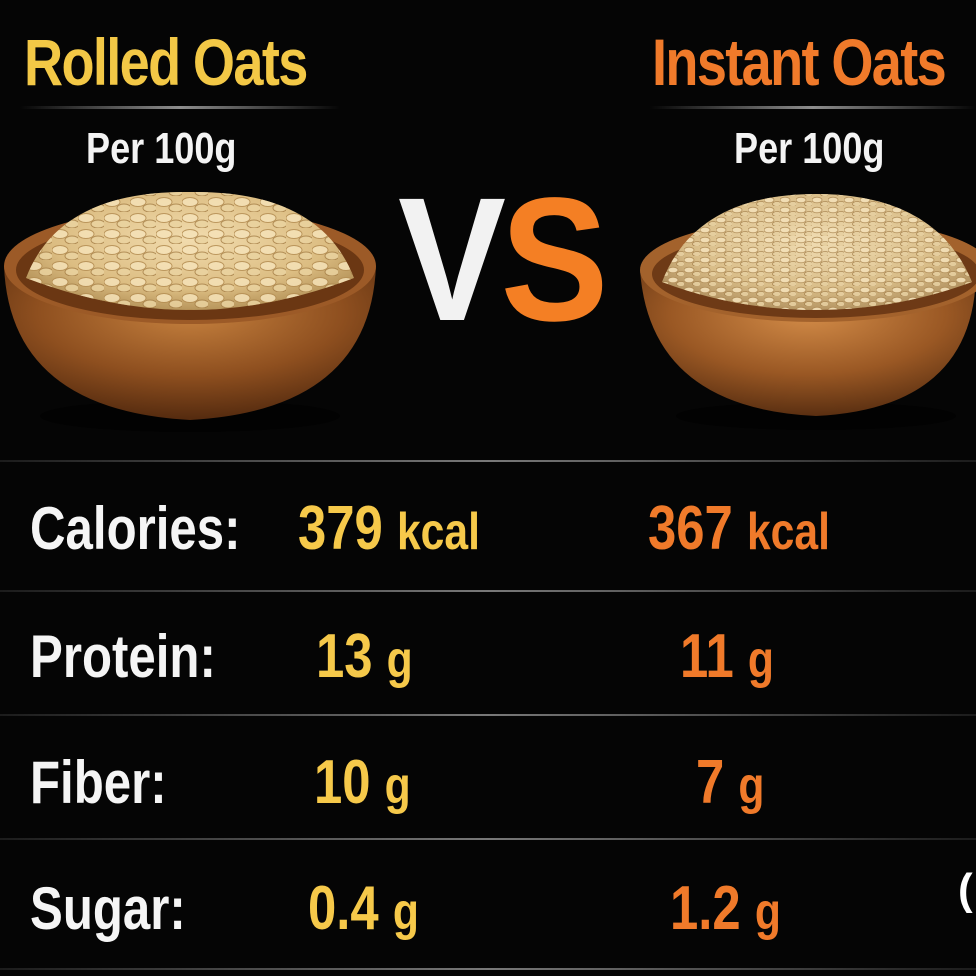 Image resolution: width=976 pixels, height=976 pixels. What do you see at coordinates (760, 660) in the screenshot?
I see `instant-protein-unit: g` at bounding box center [760, 660].